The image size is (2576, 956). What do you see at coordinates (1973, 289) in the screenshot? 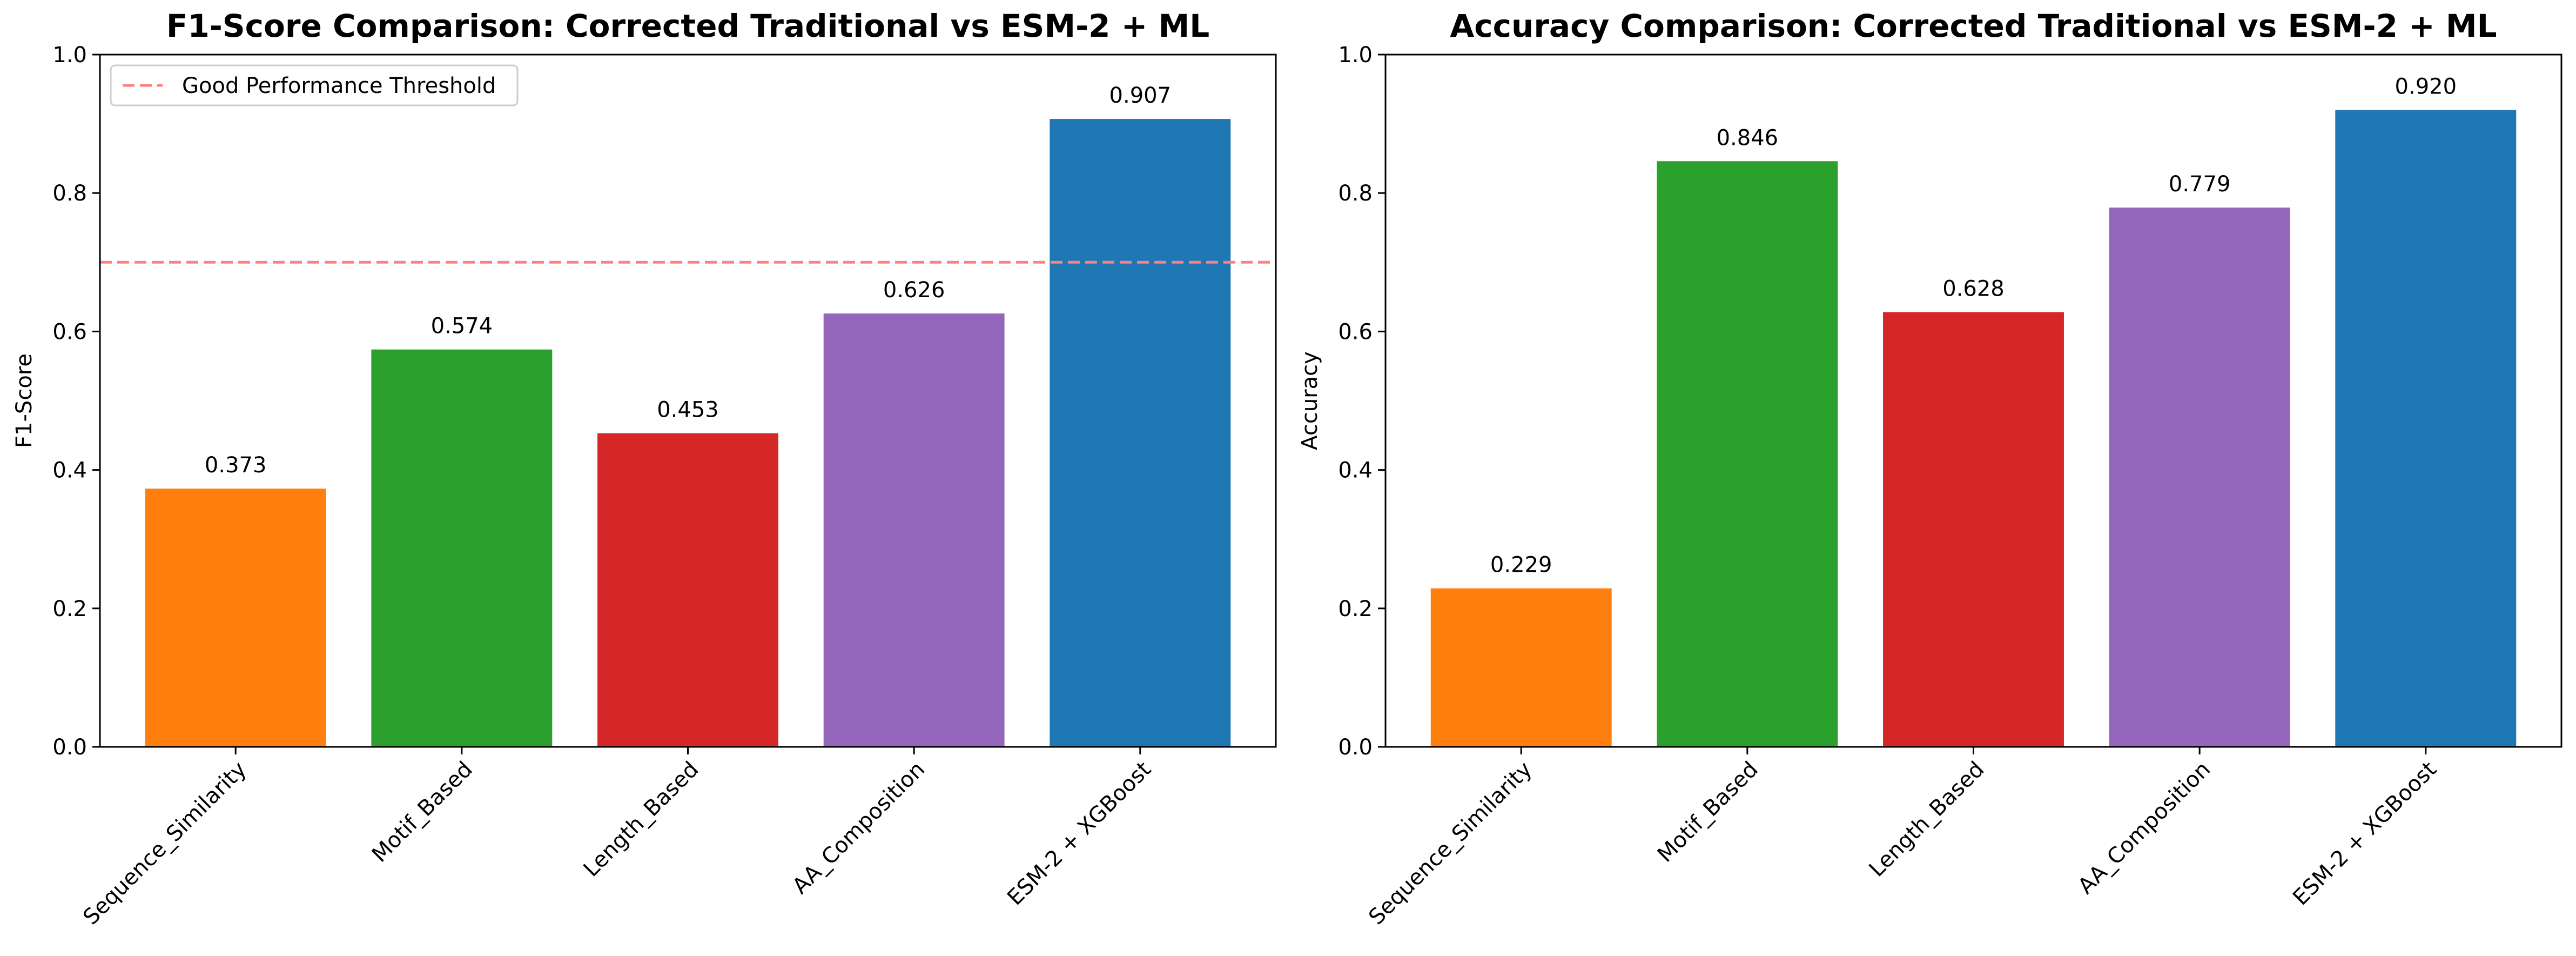
I see `bar-value-label: 0.628` at bounding box center [1973, 289].